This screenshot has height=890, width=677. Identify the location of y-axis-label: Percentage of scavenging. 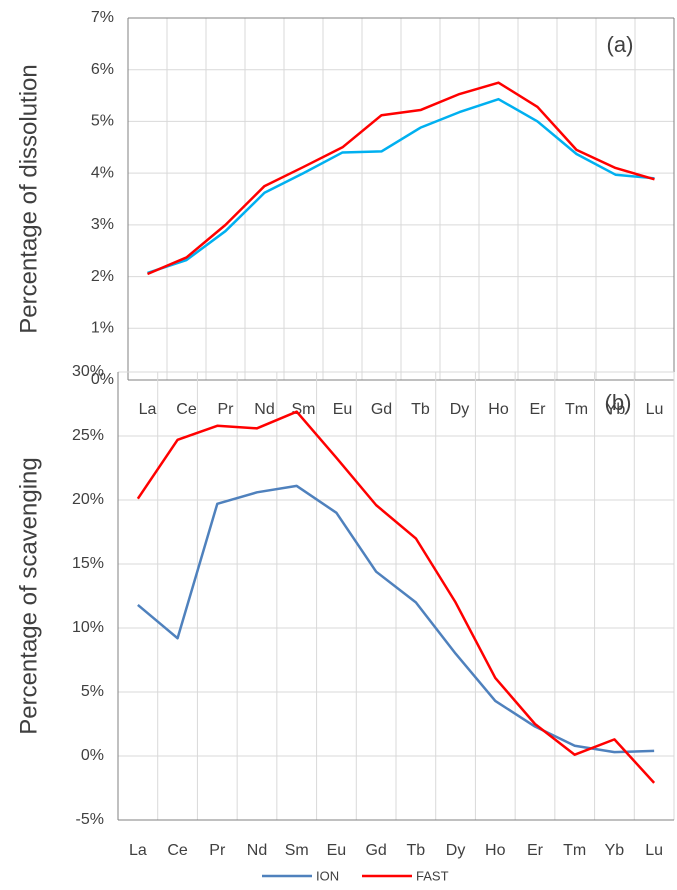
(28, 596).